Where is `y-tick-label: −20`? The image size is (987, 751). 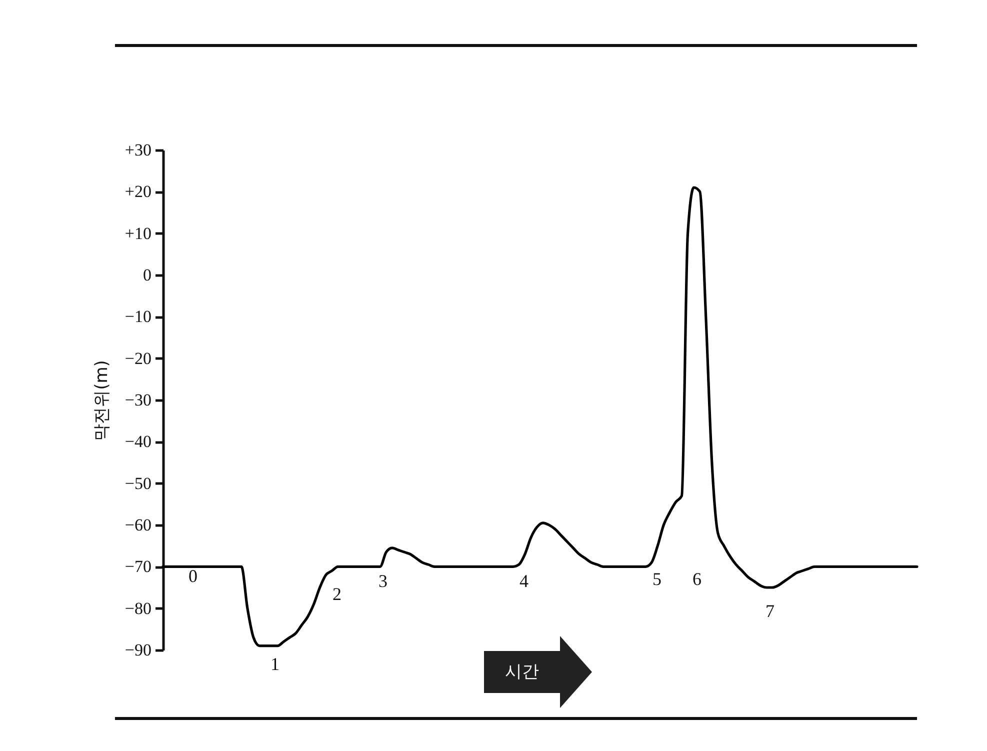 y-tick-label: −20 is located at coordinates (138, 358).